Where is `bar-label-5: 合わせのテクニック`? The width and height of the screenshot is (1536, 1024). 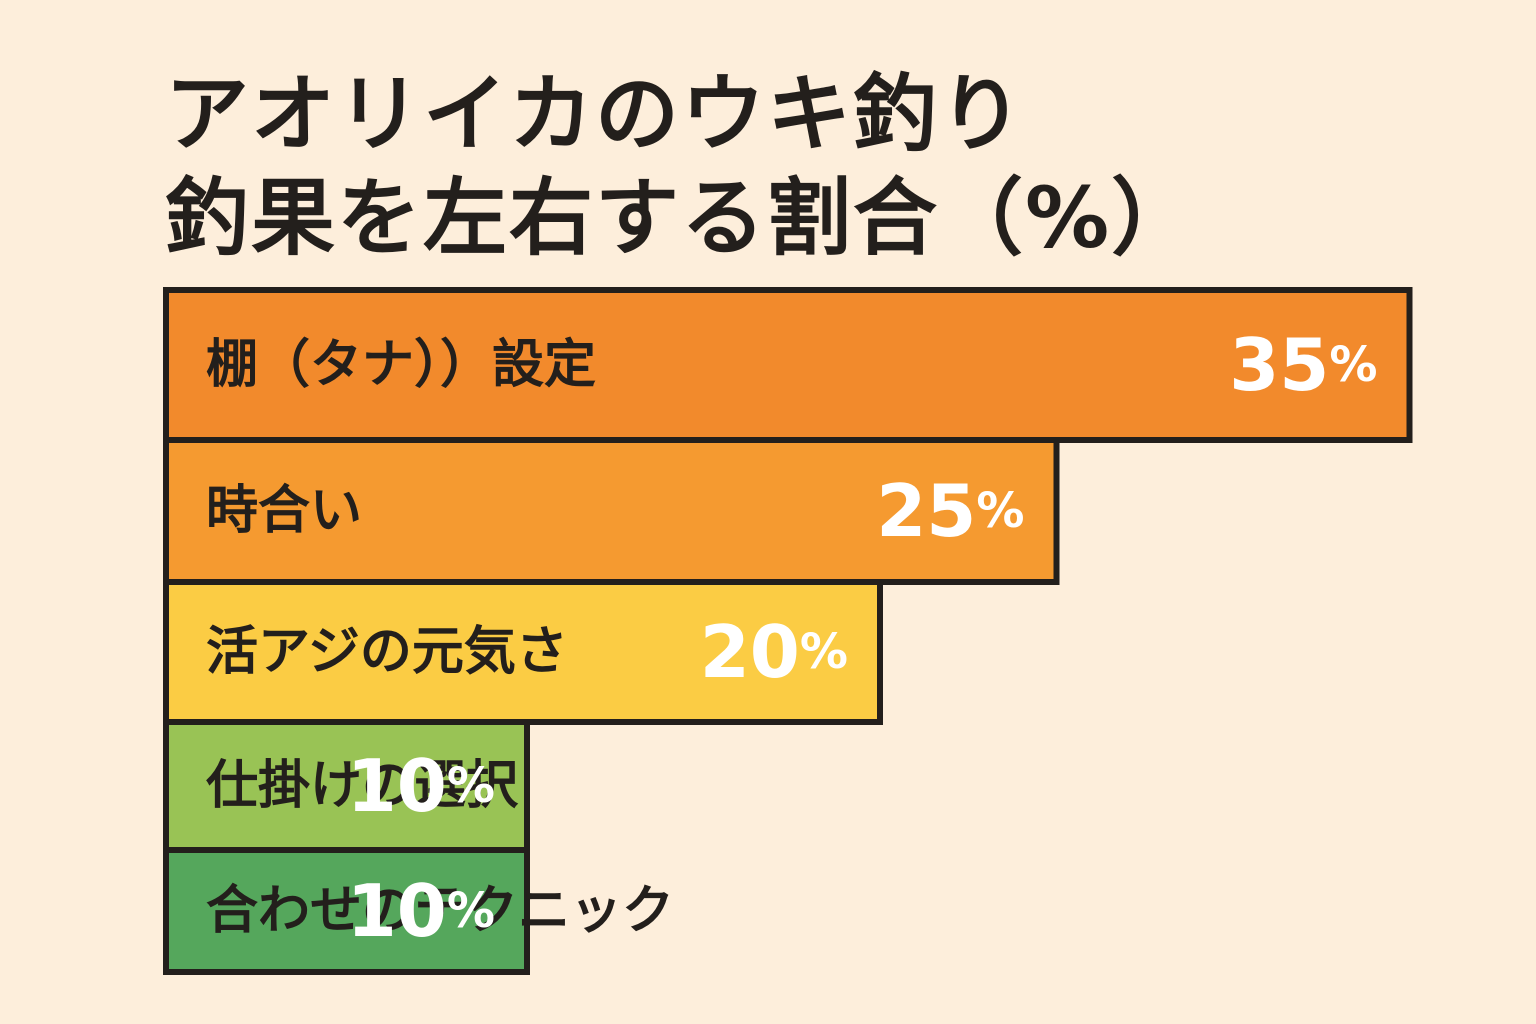 bar-label-5: 合わせのテクニック is located at coordinates (440, 911).